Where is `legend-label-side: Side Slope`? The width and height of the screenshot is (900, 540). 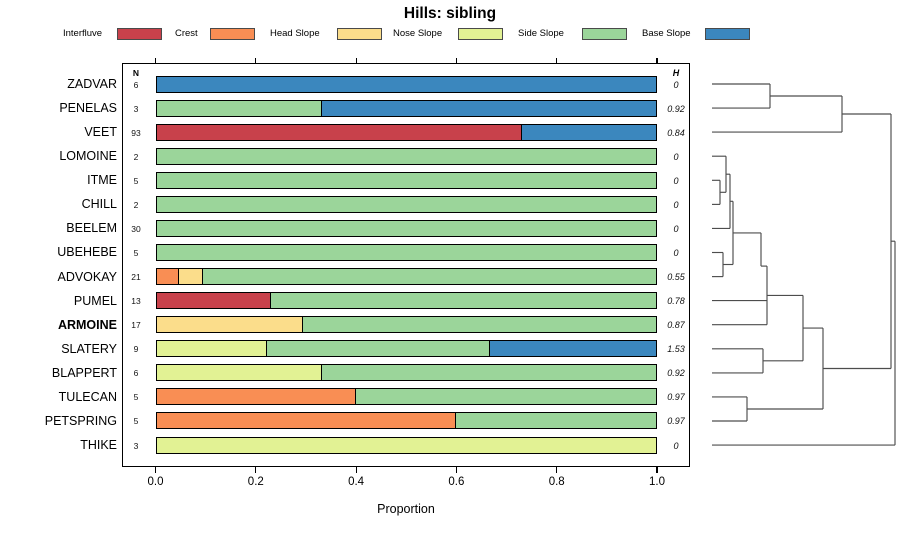
legend-label-side: Side Slope is located at coordinates (541, 33).